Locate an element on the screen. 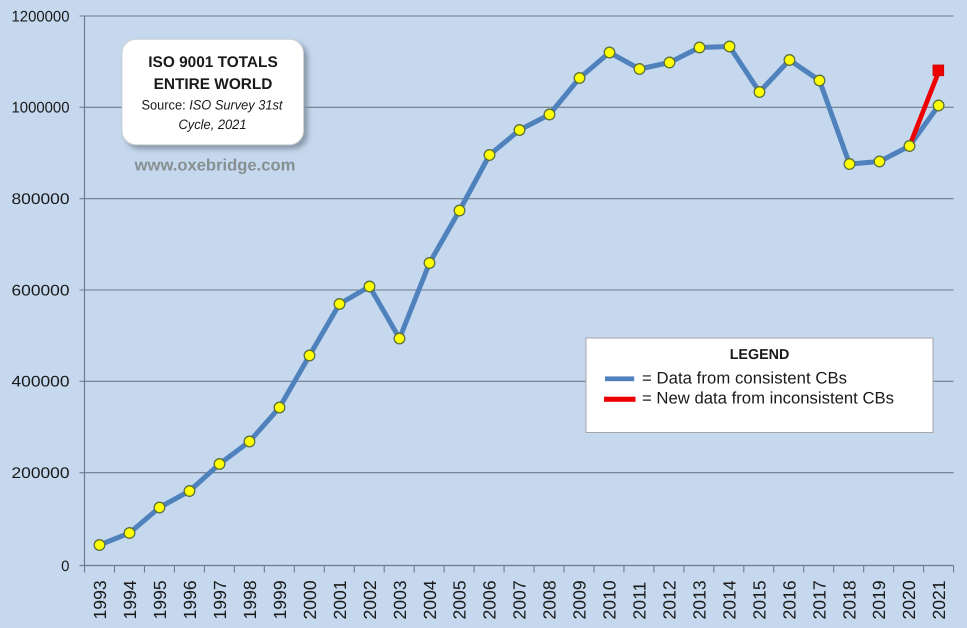 Image resolution: width=967 pixels, height=628 pixels. svg-text: 2015 is located at coordinates (759, 599).